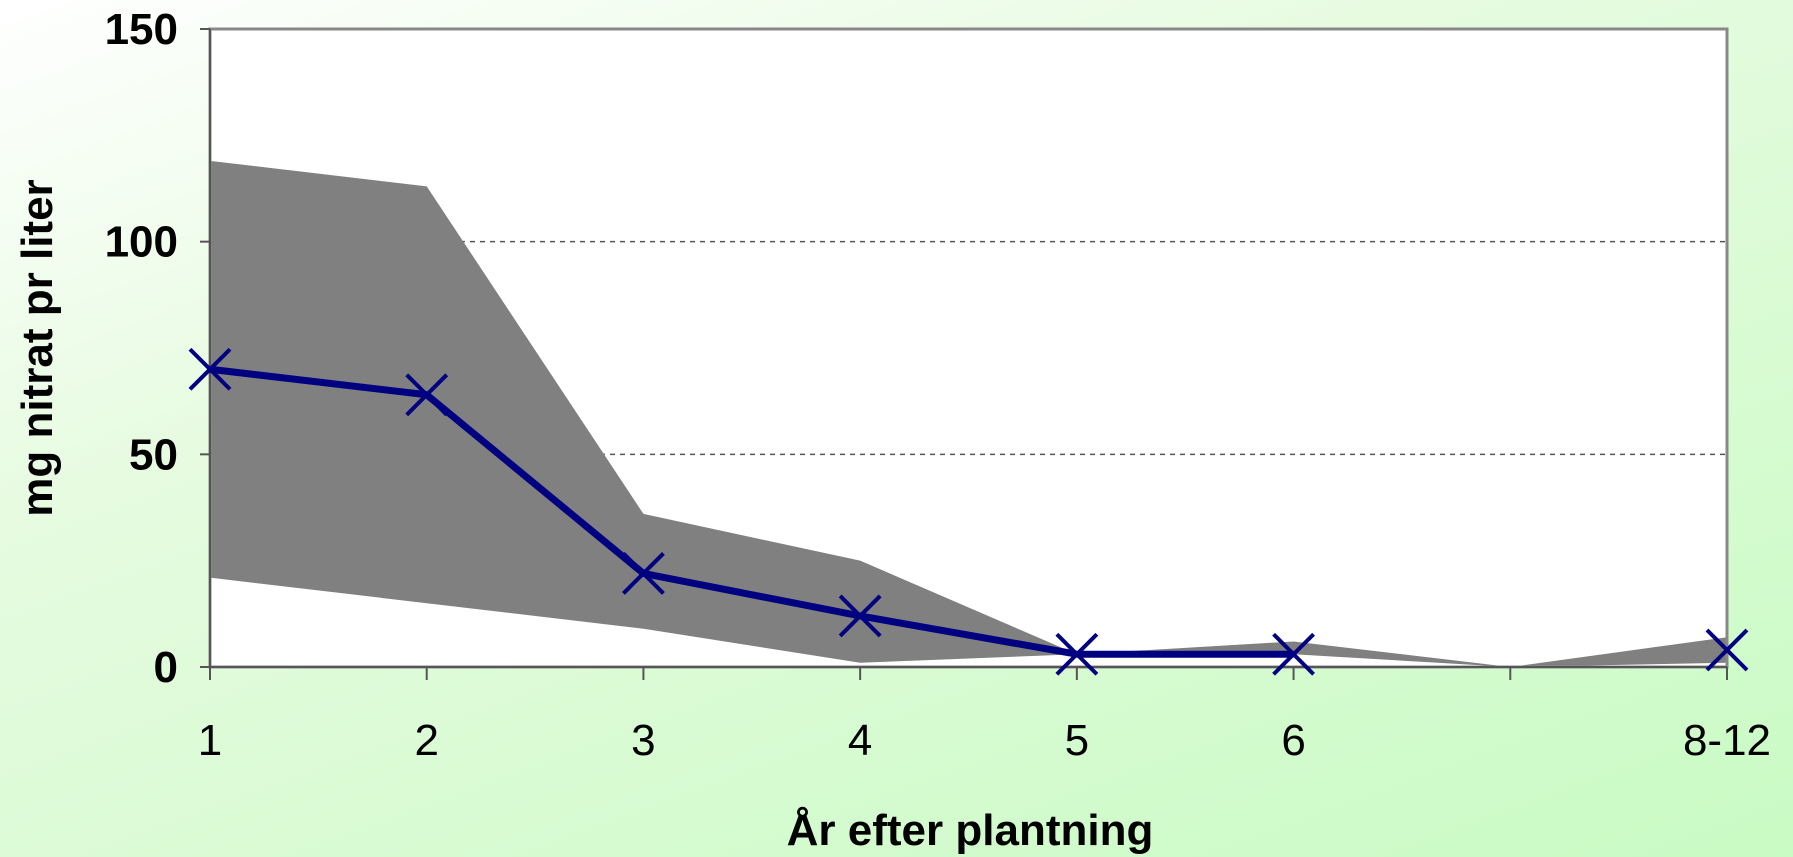 This screenshot has height=857, width=1793. What do you see at coordinates (970, 830) in the screenshot?
I see `x-axis-title: År efter plantning` at bounding box center [970, 830].